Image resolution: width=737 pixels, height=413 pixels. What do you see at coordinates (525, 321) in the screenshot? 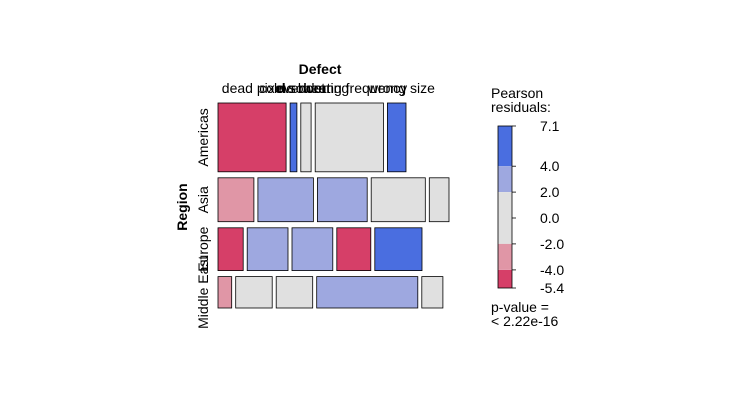
I see `pvalue-line2: < 2.22e-16` at bounding box center [525, 321].